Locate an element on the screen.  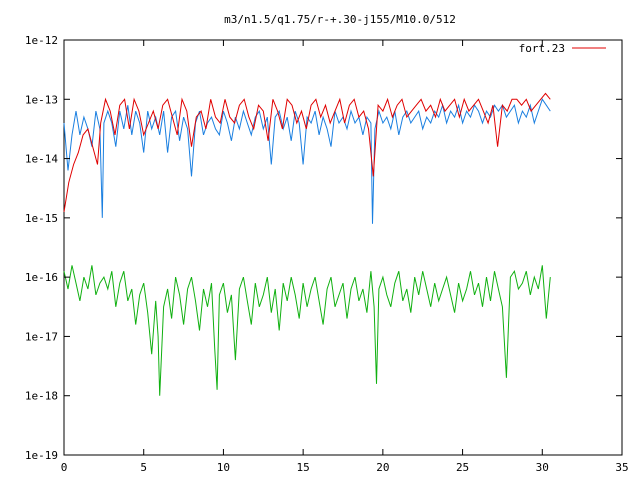
y-tick-label: 1e-17 is located at coordinates (41, 336).